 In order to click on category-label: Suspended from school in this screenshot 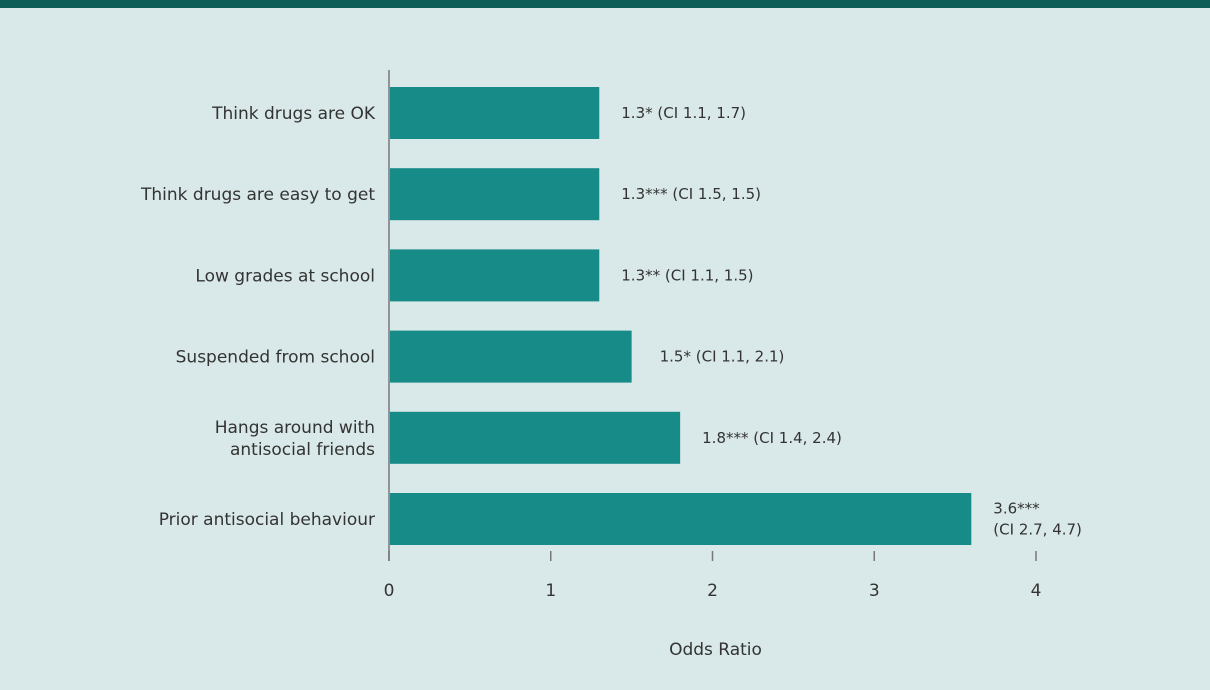, I will do `click(275, 358)`.